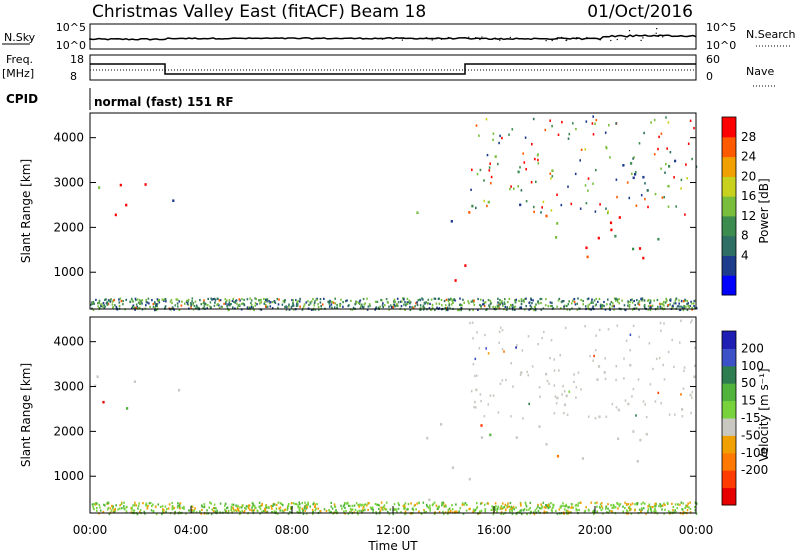 This screenshot has width=800, height=554. I want to click on cpid-label: CPID, so click(22, 99).